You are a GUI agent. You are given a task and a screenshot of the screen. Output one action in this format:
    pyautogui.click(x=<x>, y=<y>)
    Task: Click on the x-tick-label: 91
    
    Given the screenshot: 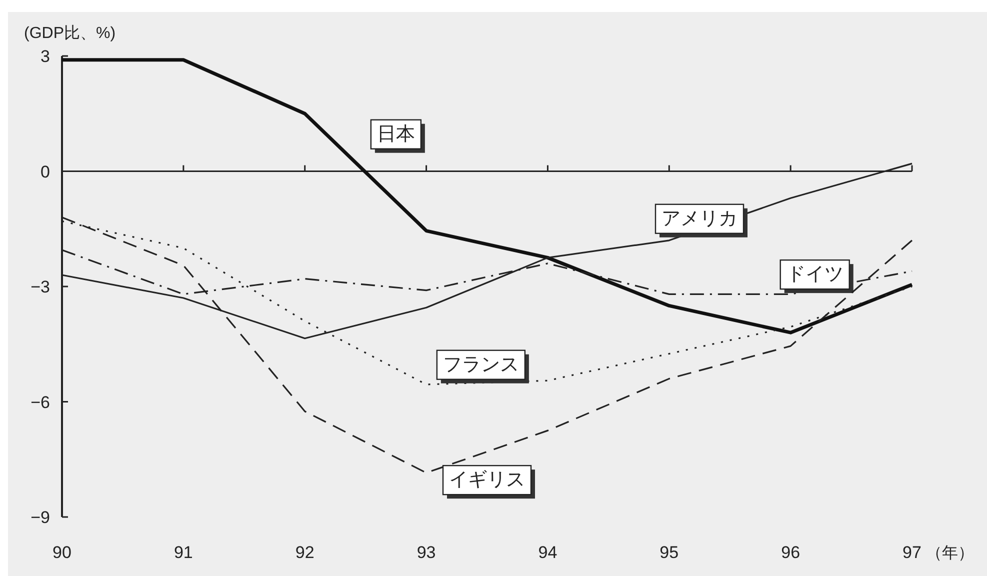 What is the action you would take?
    pyautogui.click(x=183, y=552)
    